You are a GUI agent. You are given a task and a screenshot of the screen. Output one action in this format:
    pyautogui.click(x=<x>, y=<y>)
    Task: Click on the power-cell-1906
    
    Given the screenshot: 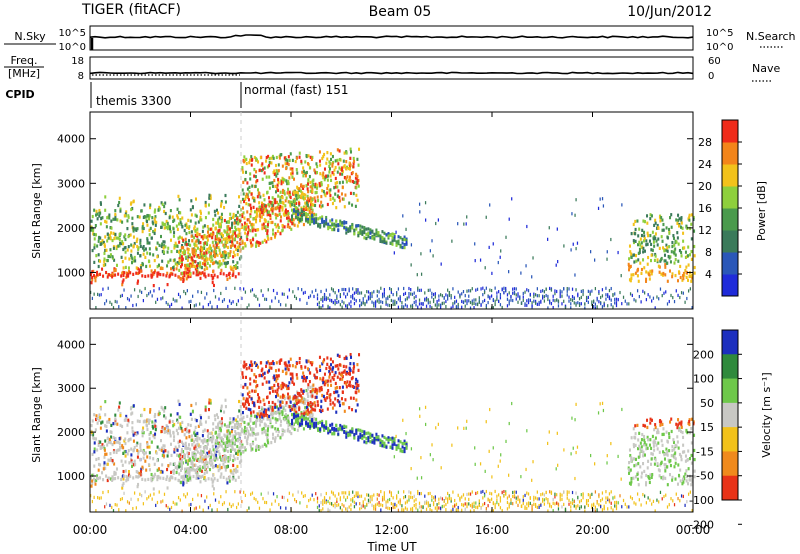 What is the action you would take?
    pyautogui.click(x=366, y=234)
    